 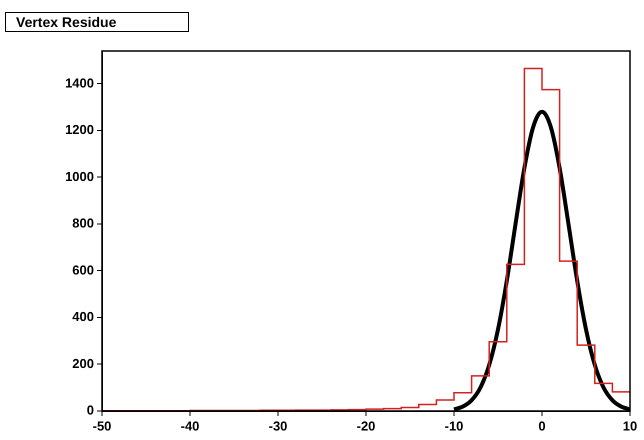 What do you see at coordinates (83, 270) in the screenshot?
I see `y-tick-label: 600` at bounding box center [83, 270].